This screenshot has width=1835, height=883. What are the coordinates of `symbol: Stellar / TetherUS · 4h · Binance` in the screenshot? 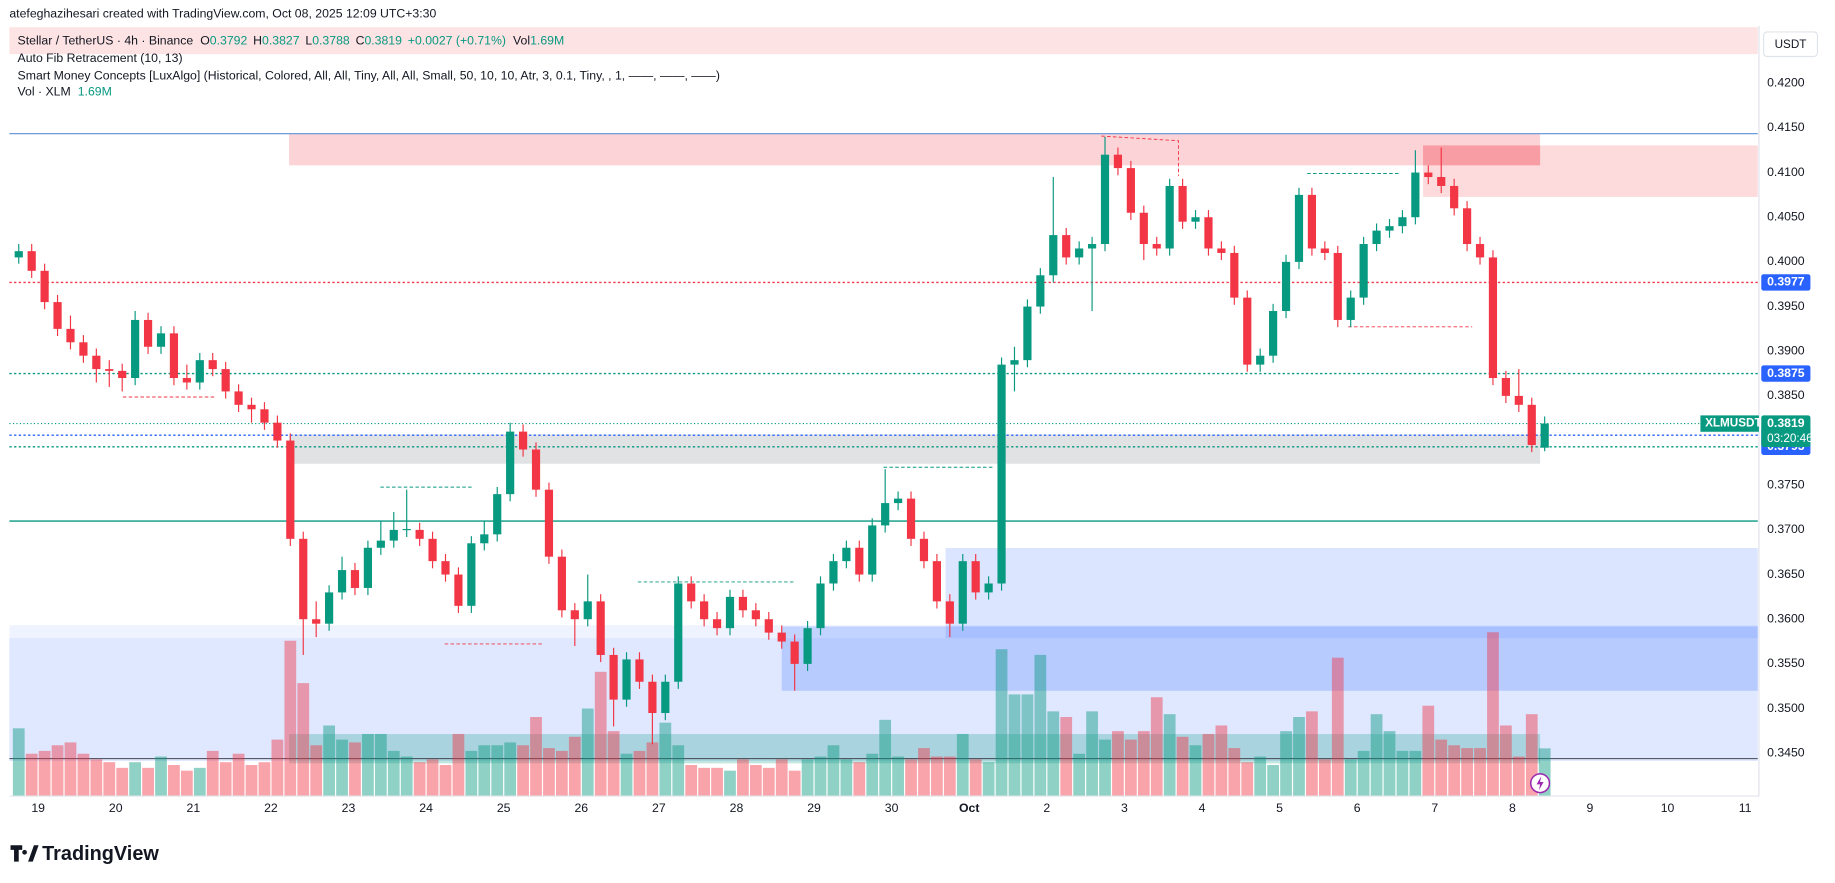 It's located at (106, 41).